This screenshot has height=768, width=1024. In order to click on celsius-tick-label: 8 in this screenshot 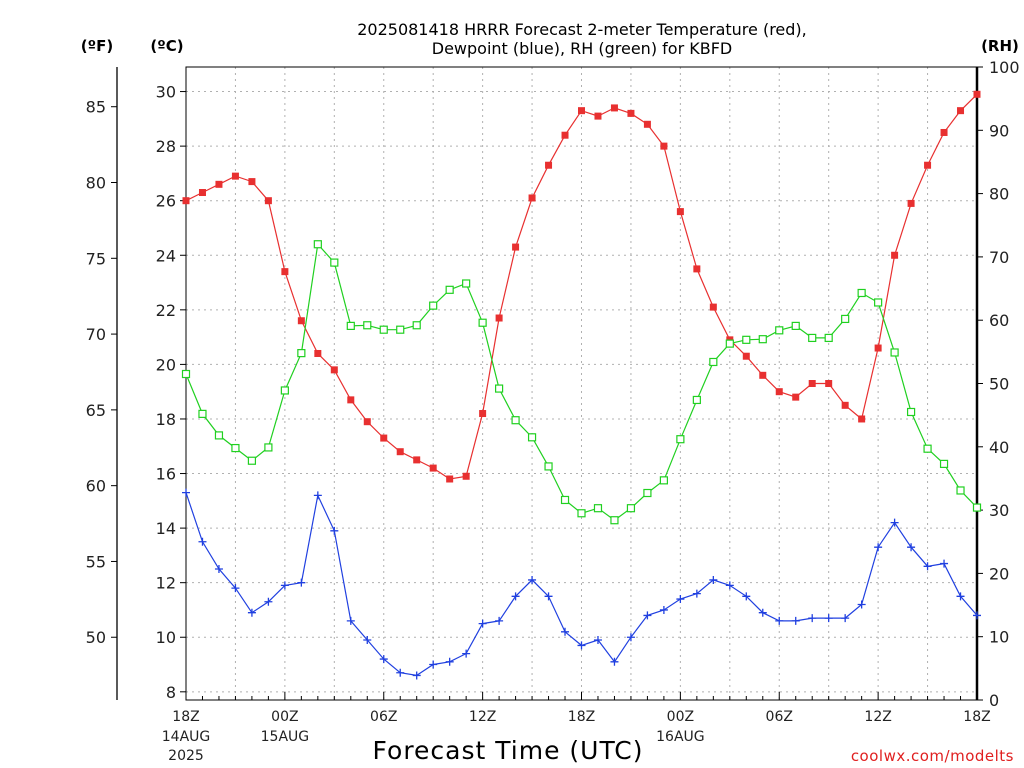, I will do `click(171, 692)`.